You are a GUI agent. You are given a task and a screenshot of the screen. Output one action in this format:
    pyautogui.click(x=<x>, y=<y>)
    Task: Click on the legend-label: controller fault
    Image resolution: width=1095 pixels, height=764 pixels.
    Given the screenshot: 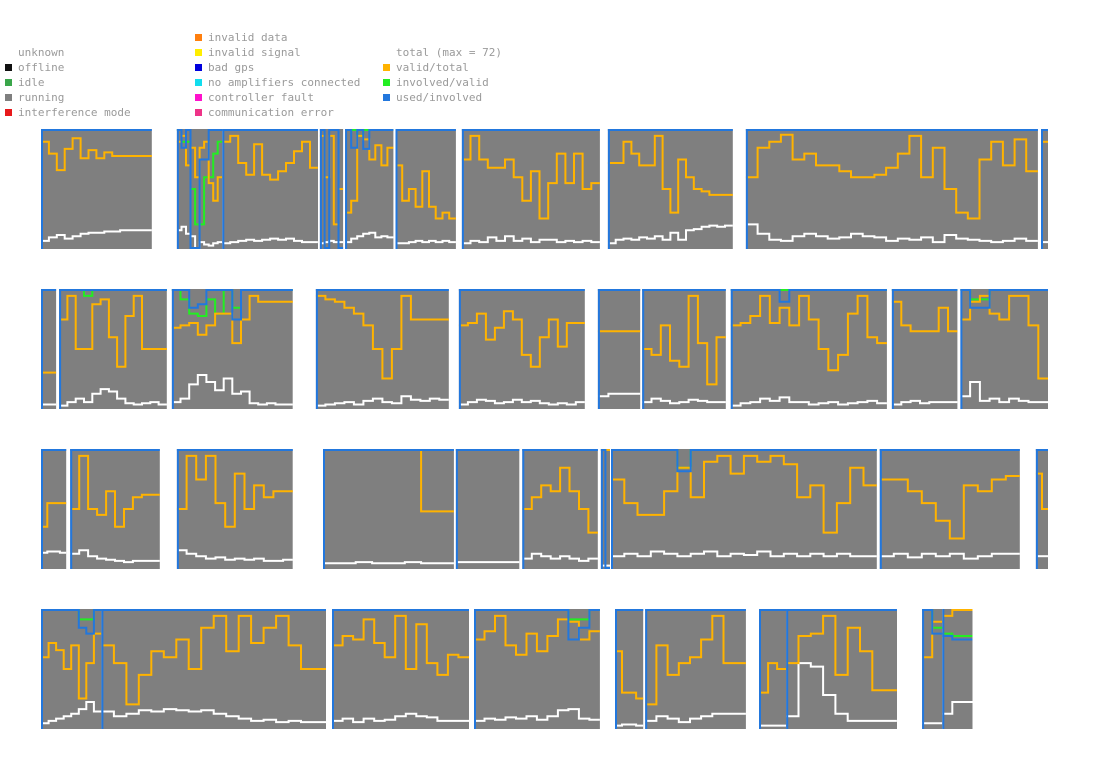 What is the action you would take?
    pyautogui.click(x=261, y=97)
    